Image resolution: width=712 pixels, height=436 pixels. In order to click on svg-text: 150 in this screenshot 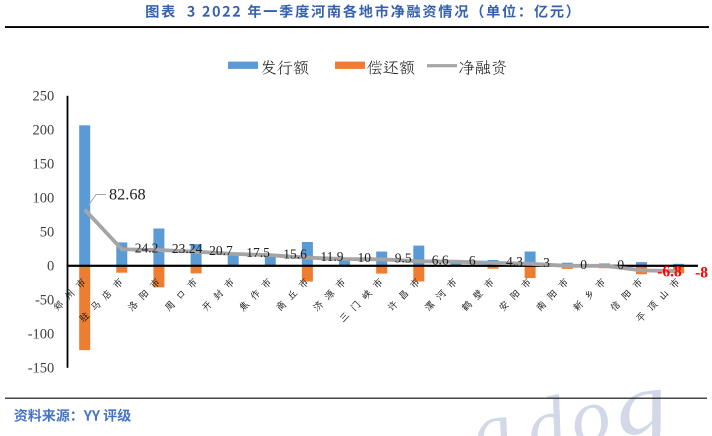, I will do `click(44, 164)`.